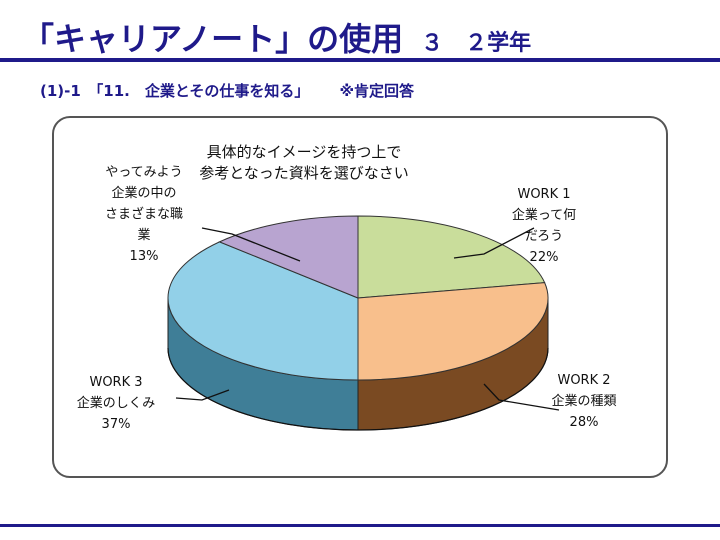 The width and height of the screenshot is (720, 540). What do you see at coordinates (583, 380) in the screenshot?
I see `slice-label-2-line-1: WORK 2` at bounding box center [583, 380].